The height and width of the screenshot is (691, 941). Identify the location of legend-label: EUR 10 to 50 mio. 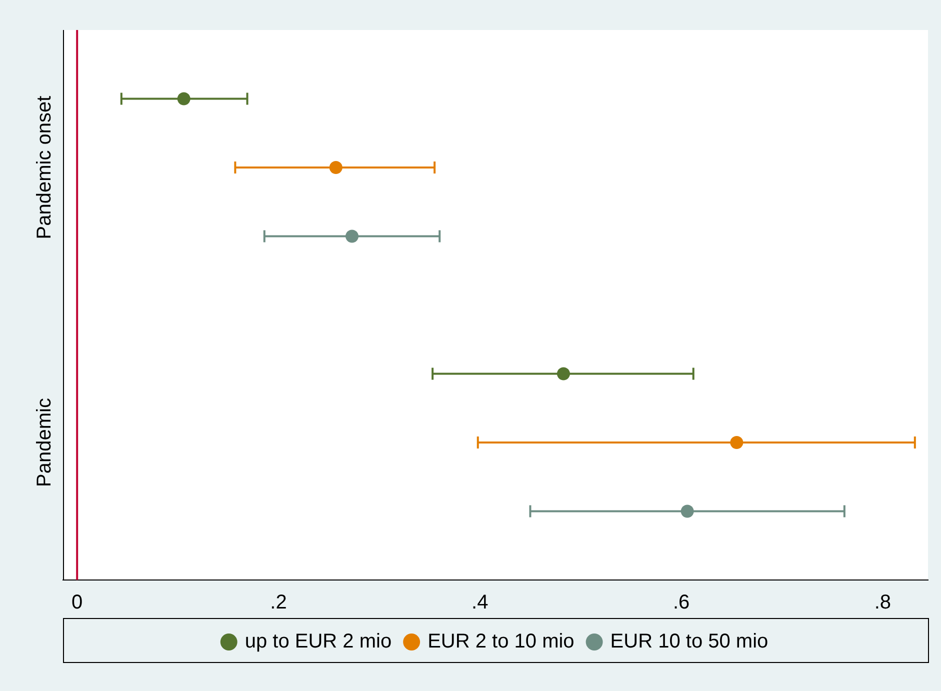
(689, 641).